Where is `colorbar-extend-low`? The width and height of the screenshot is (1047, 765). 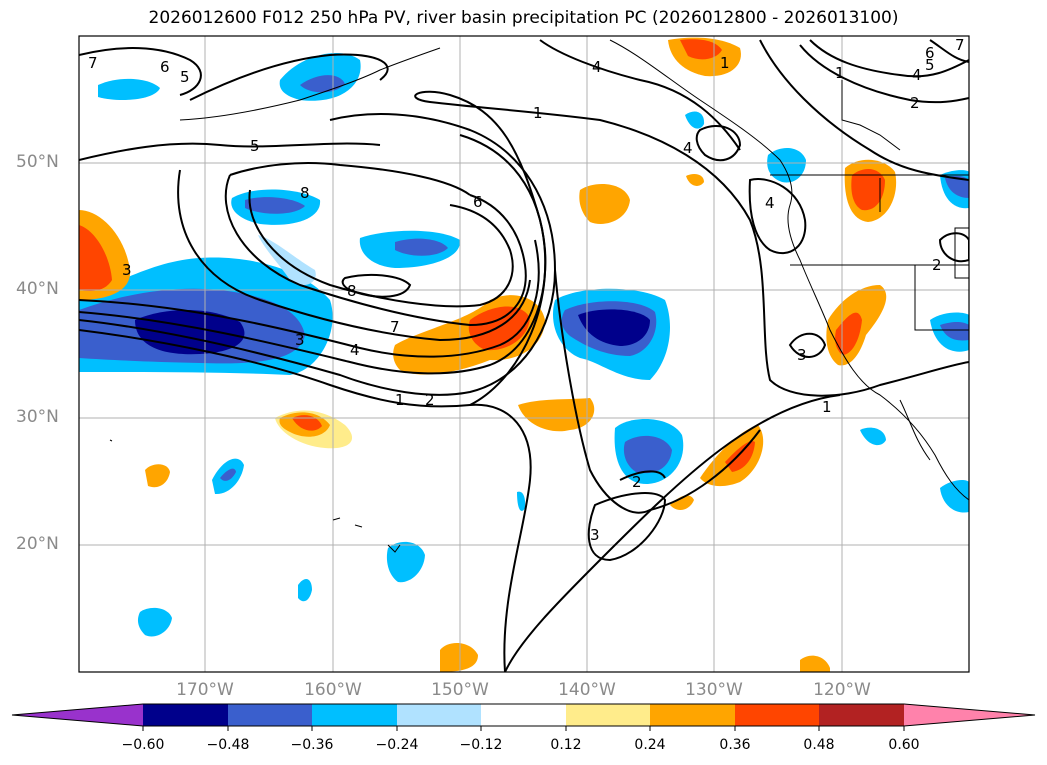 colorbar-extend-low is located at coordinates (77, 715).